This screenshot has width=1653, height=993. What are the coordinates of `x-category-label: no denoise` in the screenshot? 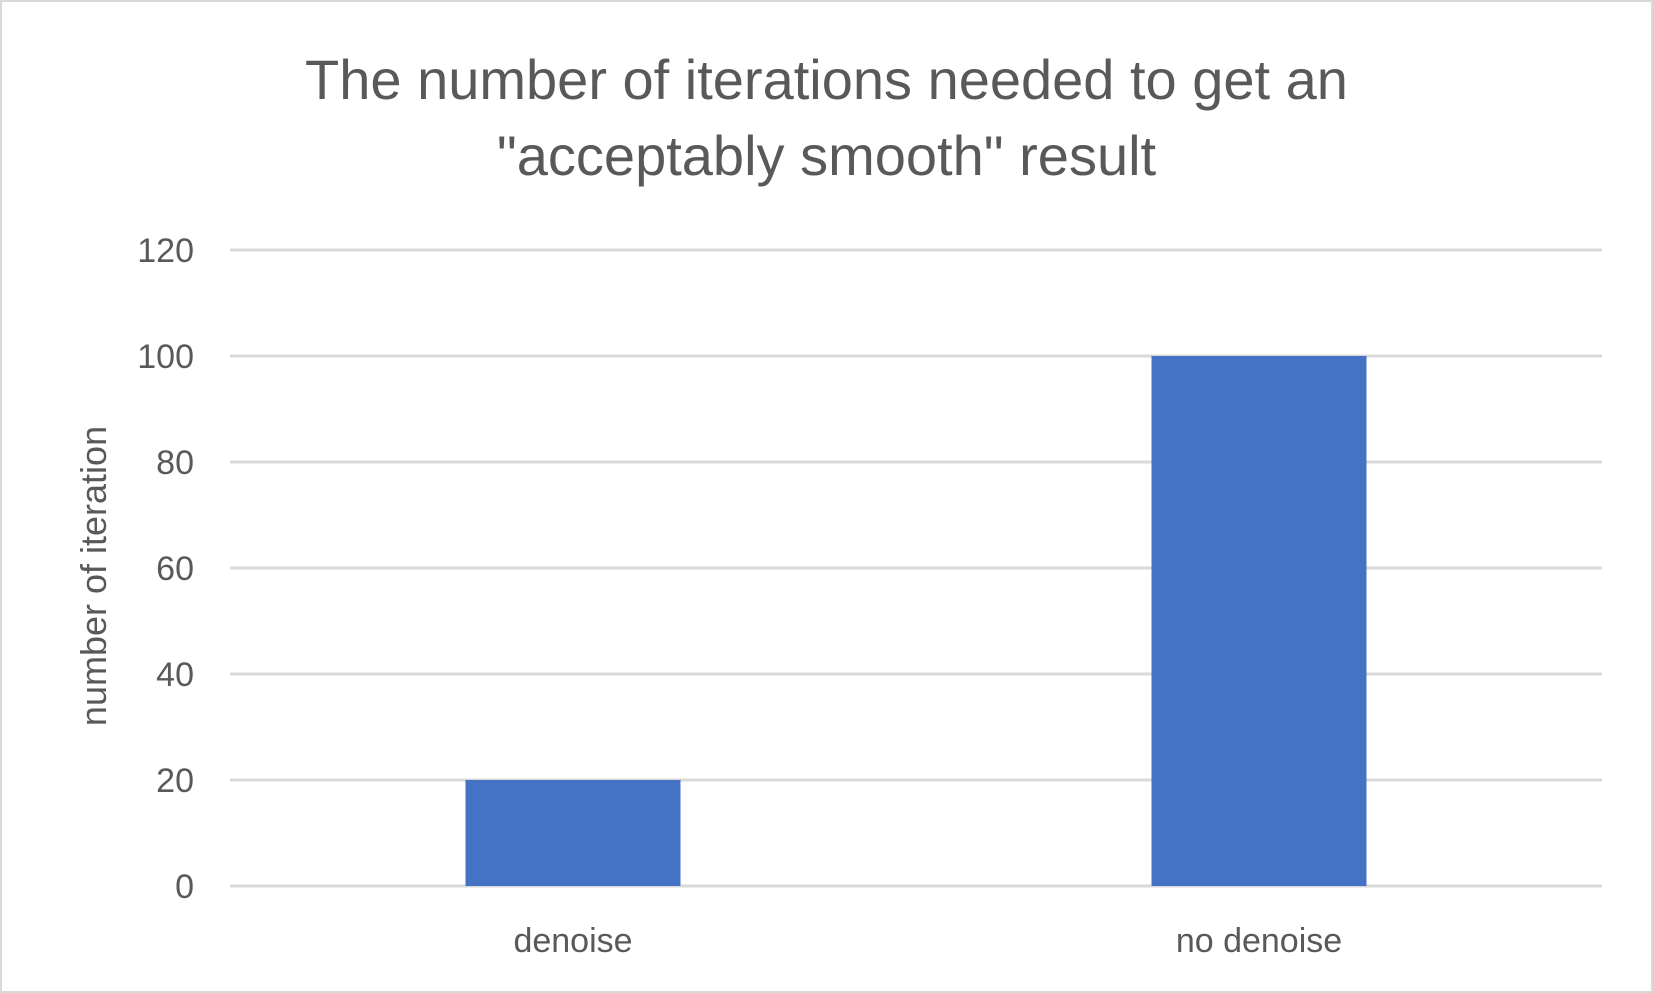 It's located at (1259, 941).